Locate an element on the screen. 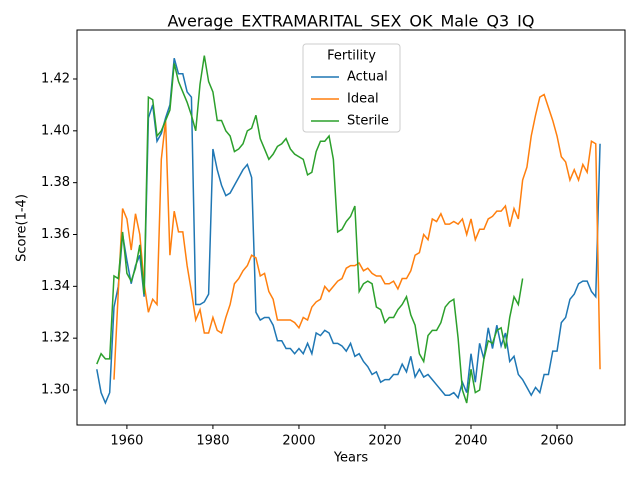  y-tick-label: 1.30 is located at coordinates (55, 390).